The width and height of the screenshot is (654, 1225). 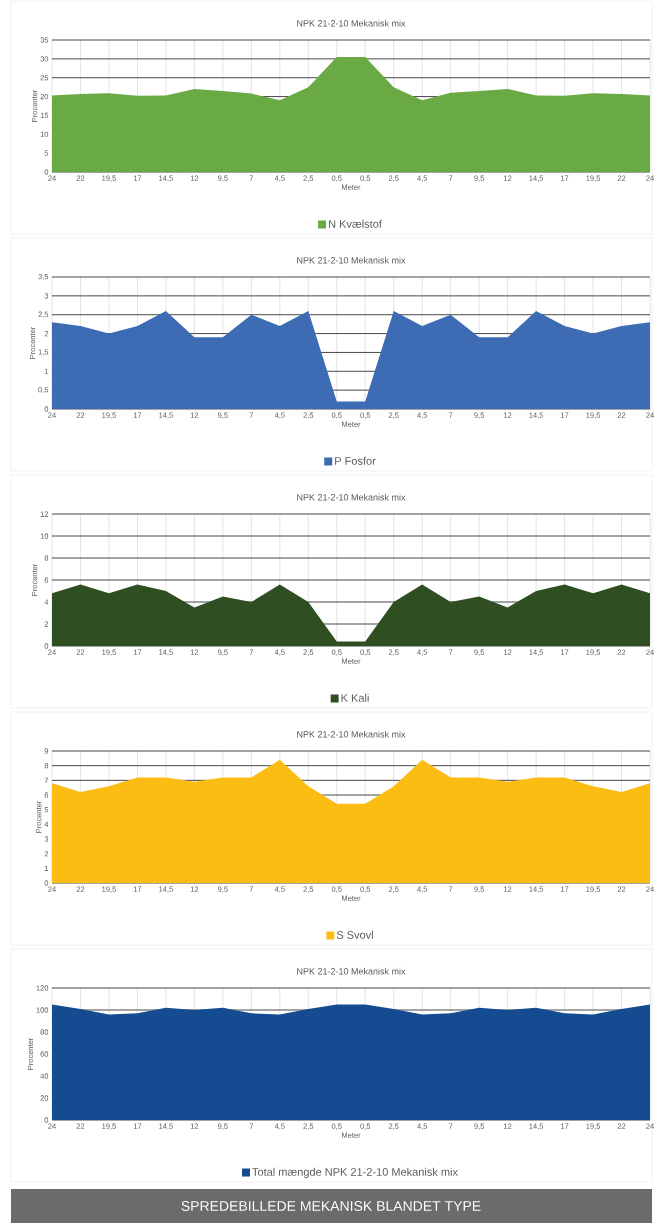 I want to click on legend-label: K Kali, so click(x=355, y=697).